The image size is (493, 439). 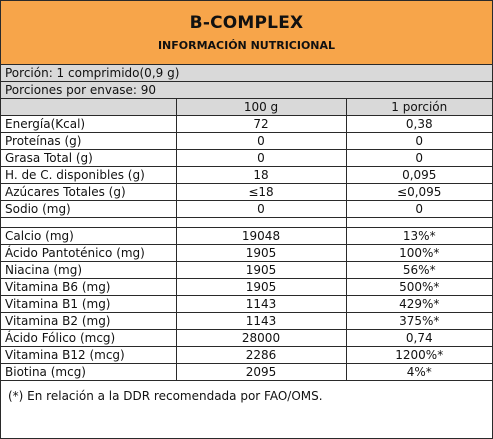 What do you see at coordinates (89, 287) in the screenshot?
I see `nutrient-name: Vitamina B6 (mg)` at bounding box center [89, 287].